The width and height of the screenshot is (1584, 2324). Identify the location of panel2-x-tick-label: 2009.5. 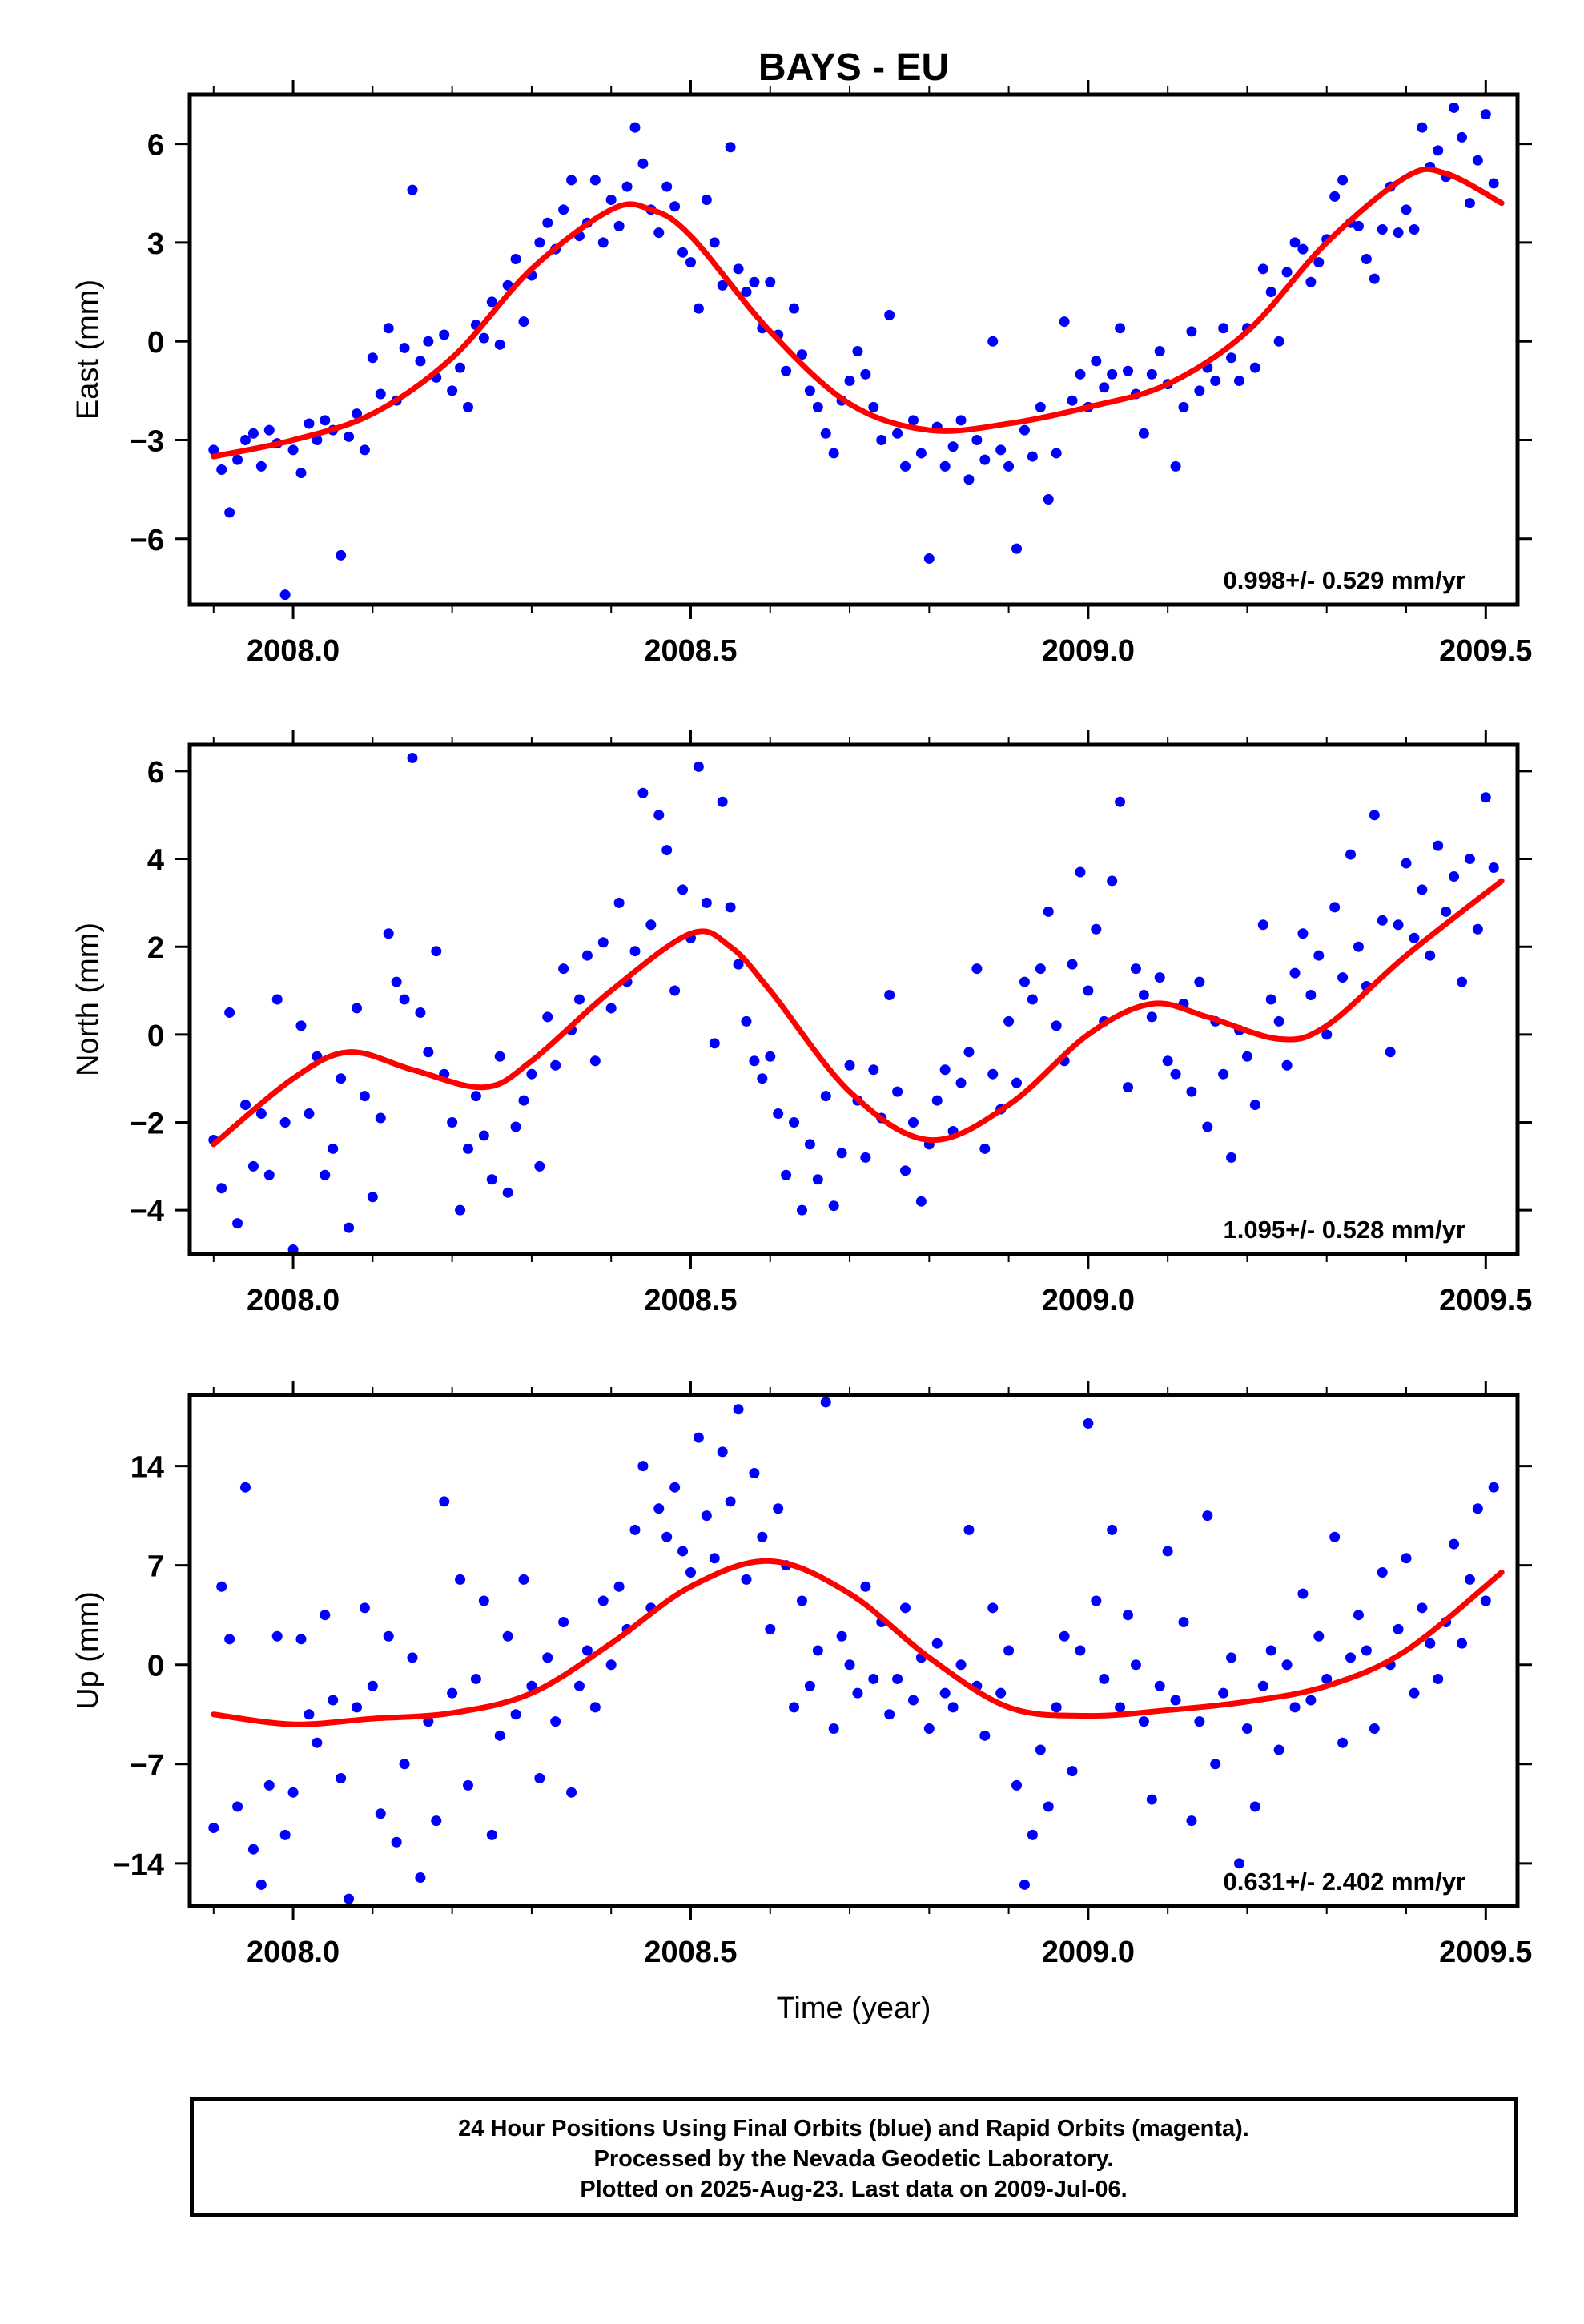
(1485, 1300).